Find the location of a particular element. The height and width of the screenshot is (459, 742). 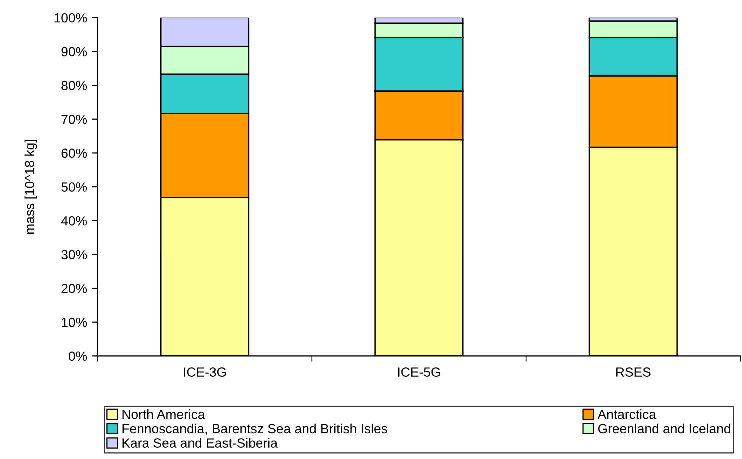

legend-label: Kara Sea and East-Siberia is located at coordinates (200, 443).